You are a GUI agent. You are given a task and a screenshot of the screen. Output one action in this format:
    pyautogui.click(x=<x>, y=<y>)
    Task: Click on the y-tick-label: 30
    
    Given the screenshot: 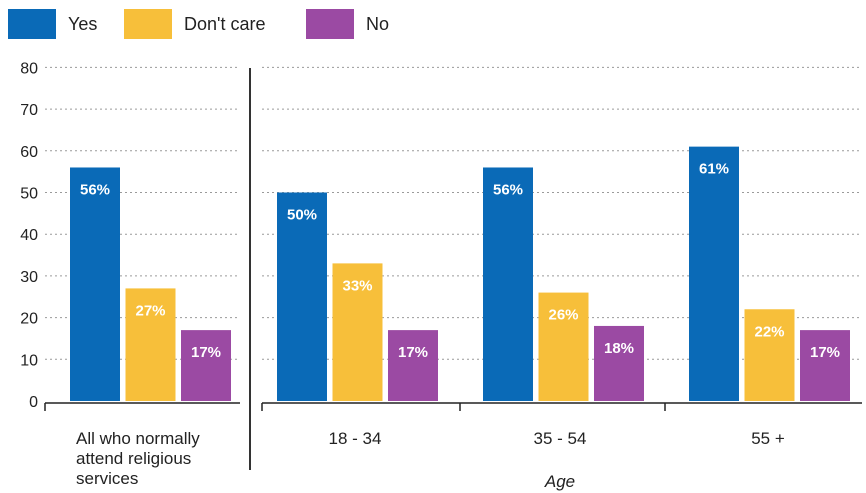 What is the action you would take?
    pyautogui.click(x=29, y=277)
    